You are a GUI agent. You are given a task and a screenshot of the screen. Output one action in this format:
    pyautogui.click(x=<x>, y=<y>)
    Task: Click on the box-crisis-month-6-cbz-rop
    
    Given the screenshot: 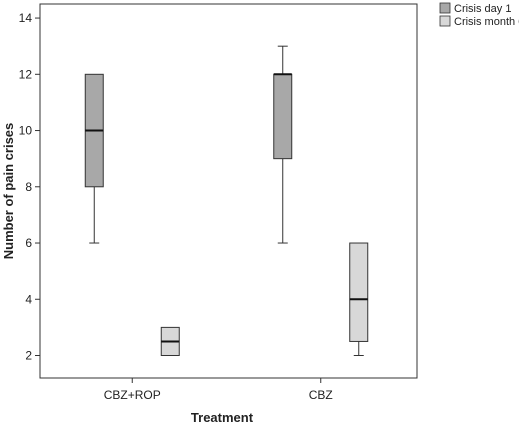 What is the action you would take?
    pyautogui.click(x=170, y=341)
    